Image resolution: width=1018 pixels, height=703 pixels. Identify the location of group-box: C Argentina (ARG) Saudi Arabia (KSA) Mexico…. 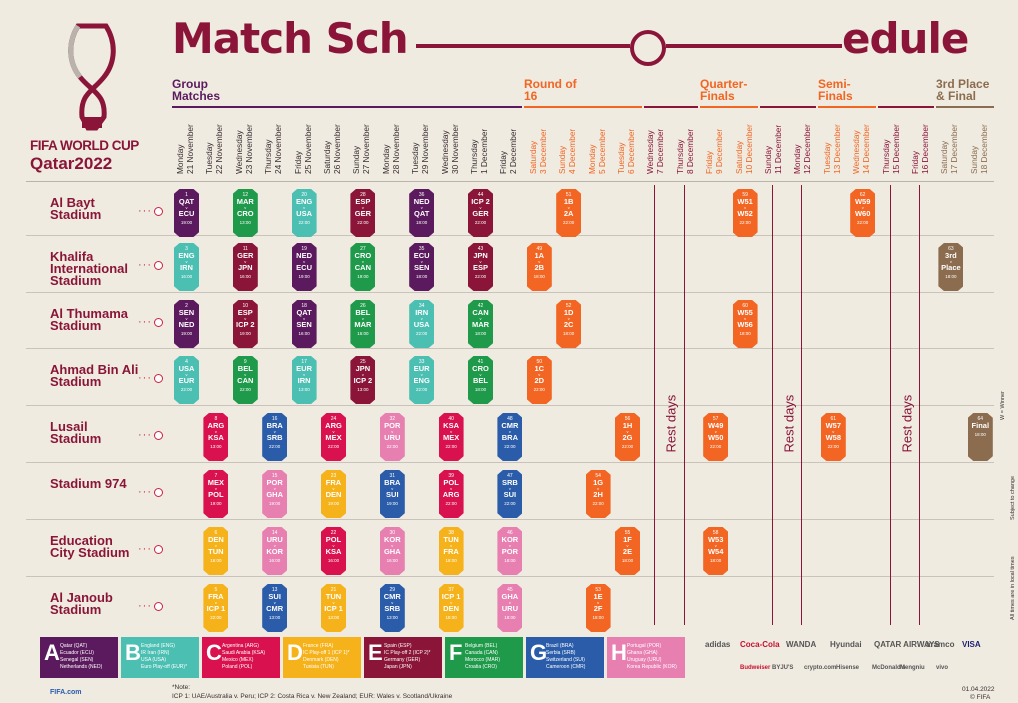
(241, 657).